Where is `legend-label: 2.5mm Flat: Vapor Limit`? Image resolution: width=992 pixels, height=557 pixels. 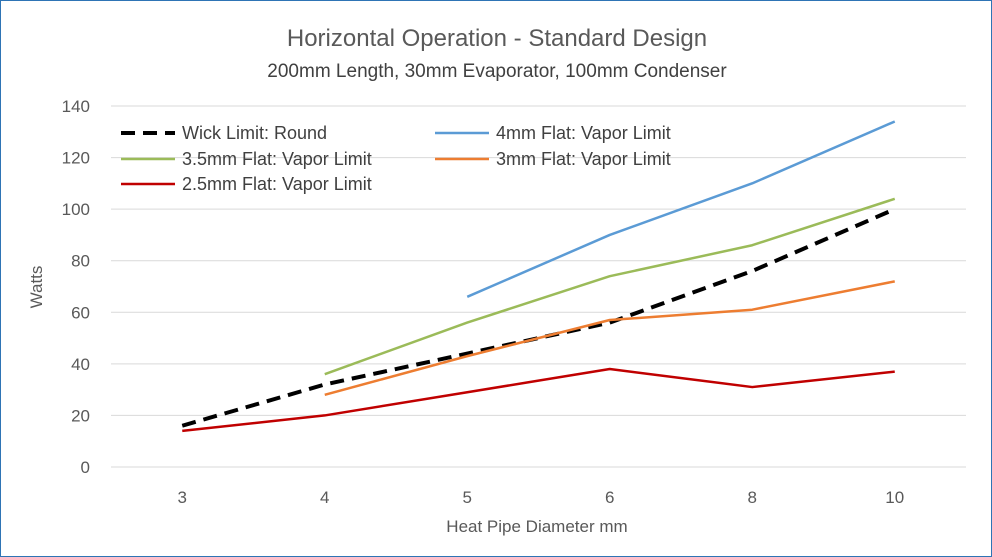 legend-label: 2.5mm Flat: Vapor Limit is located at coordinates (277, 184).